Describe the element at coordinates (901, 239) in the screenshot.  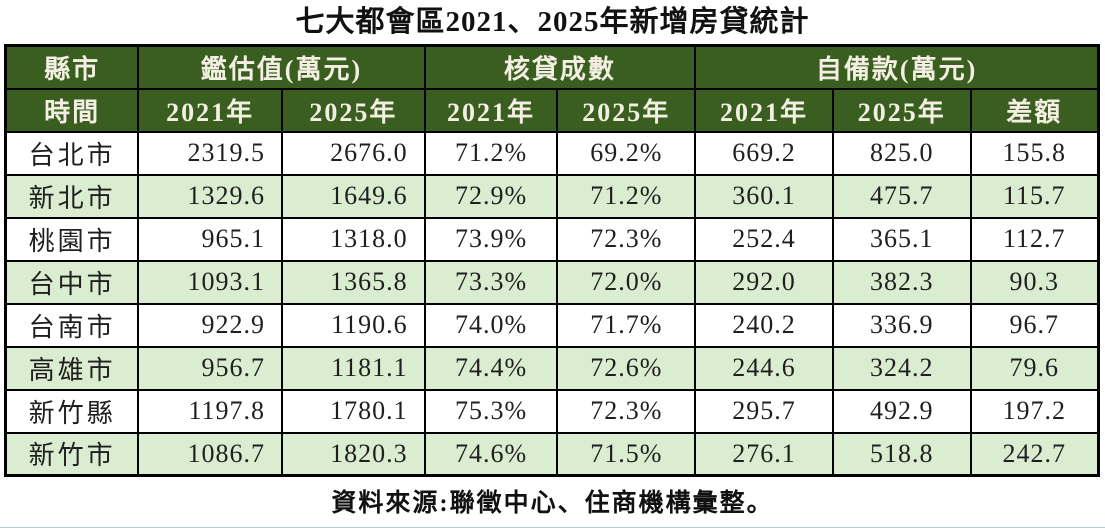
I see `value-cell: 365.1` at that location.